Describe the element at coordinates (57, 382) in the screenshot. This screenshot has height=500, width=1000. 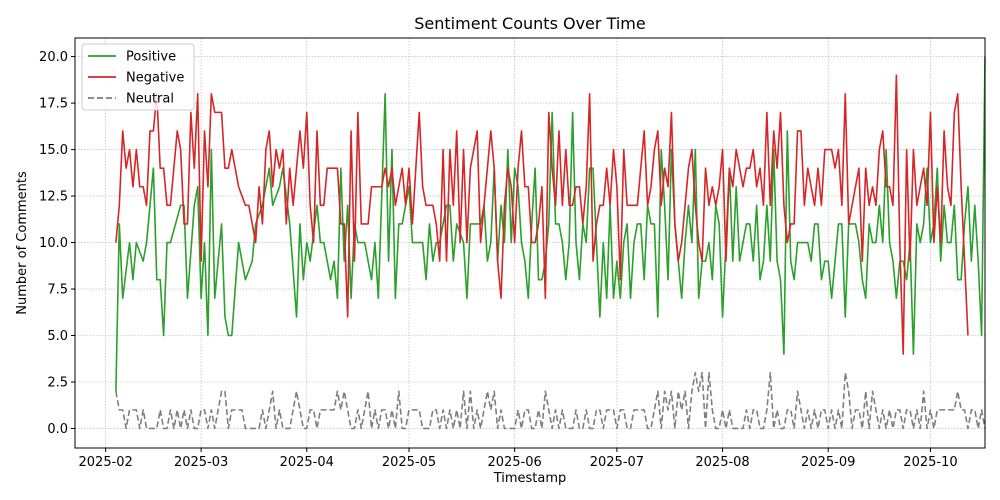
I see `y-tick-label: 2.5` at that location.